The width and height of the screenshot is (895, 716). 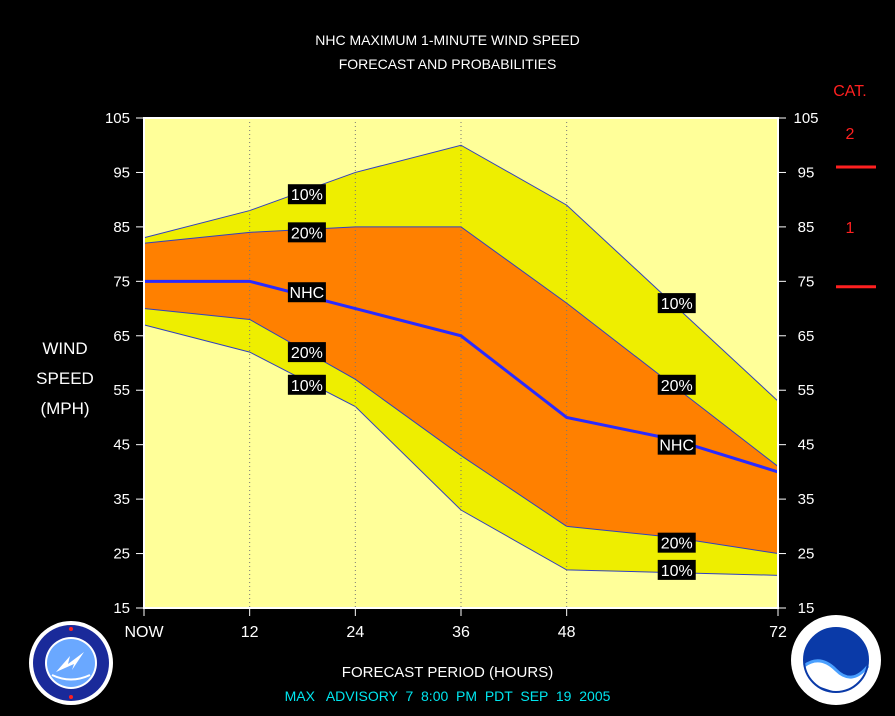 I want to click on chart-title-line1: NHC MAXIMUM 1-MINUTE WIND SPEED, so click(x=447, y=40).